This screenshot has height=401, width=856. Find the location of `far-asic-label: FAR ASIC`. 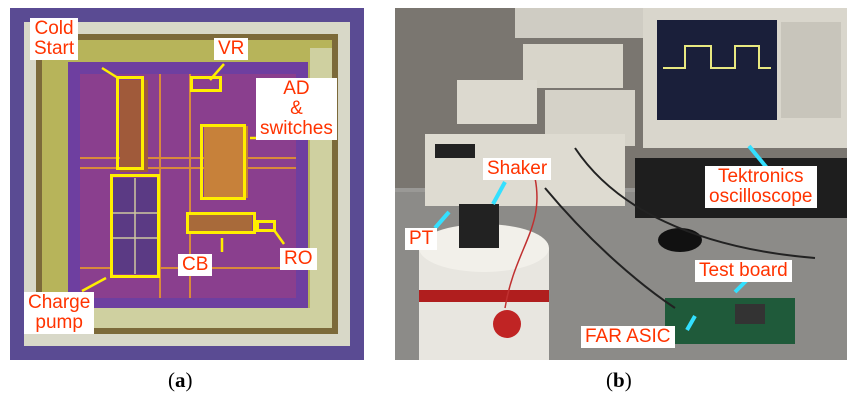

far-asic-label: FAR ASIC is located at coordinates (628, 337).